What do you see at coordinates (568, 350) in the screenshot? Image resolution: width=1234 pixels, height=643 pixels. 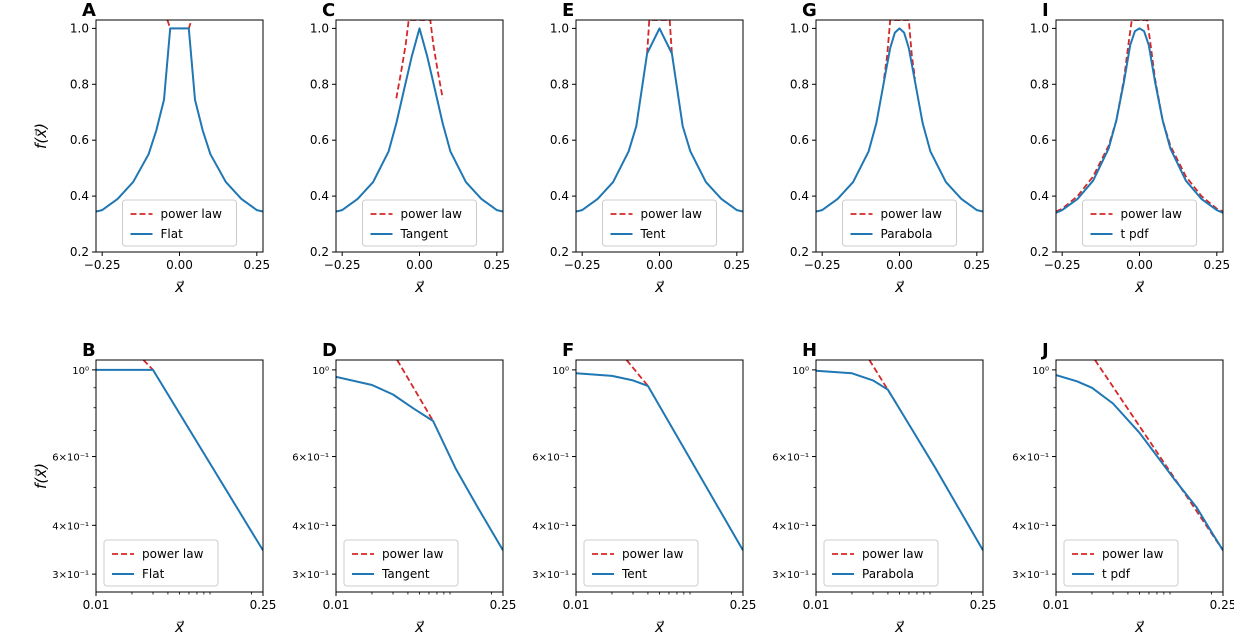 I see `panel-letter: F` at bounding box center [568, 350].